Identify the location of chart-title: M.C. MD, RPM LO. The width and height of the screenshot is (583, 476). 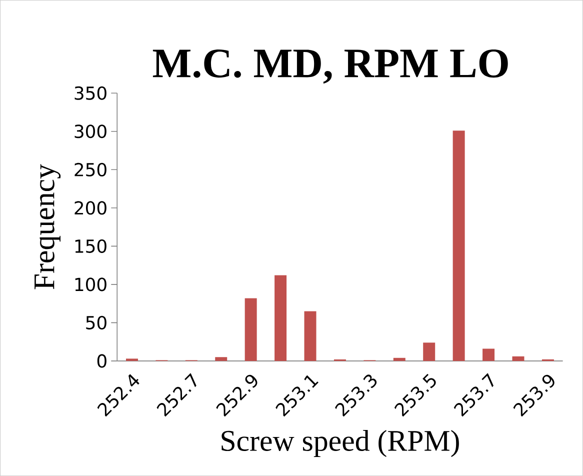
(330, 66).